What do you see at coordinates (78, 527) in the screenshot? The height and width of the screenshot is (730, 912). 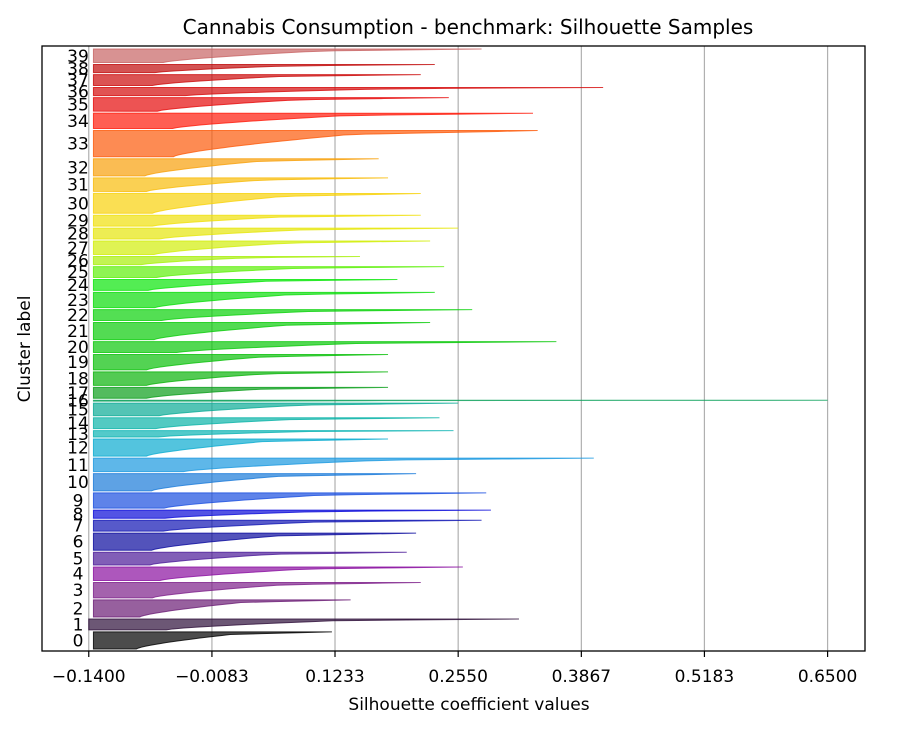 I see `cluster-label-7: 7` at bounding box center [78, 527].